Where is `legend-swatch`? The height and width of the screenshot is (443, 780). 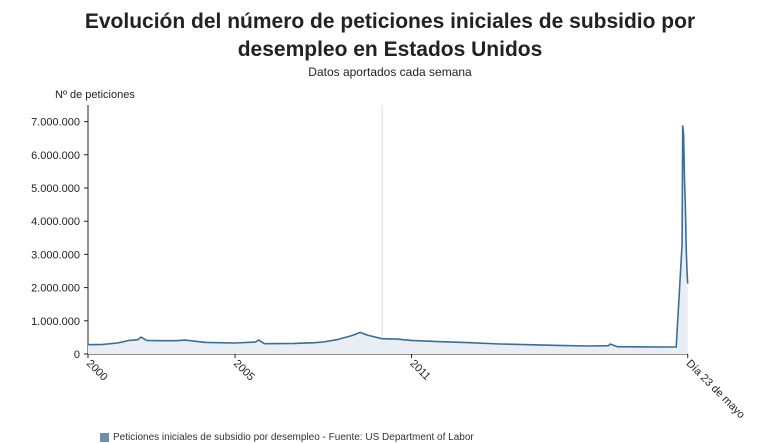
legend-swatch is located at coordinates (104, 437).